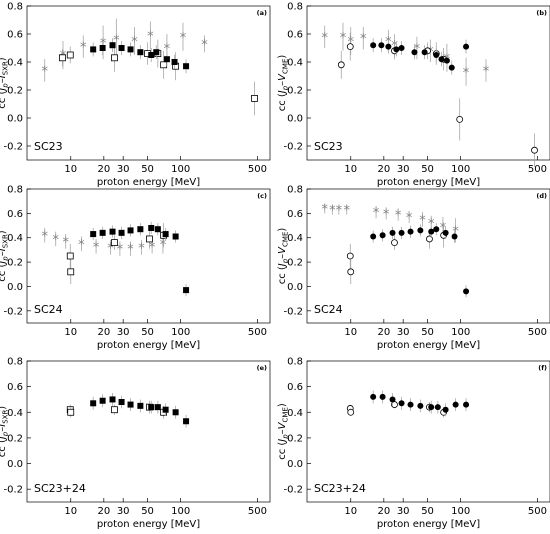 The width and height of the screenshot is (550, 534). I want to click on panel-label: (c), so click(262, 196).